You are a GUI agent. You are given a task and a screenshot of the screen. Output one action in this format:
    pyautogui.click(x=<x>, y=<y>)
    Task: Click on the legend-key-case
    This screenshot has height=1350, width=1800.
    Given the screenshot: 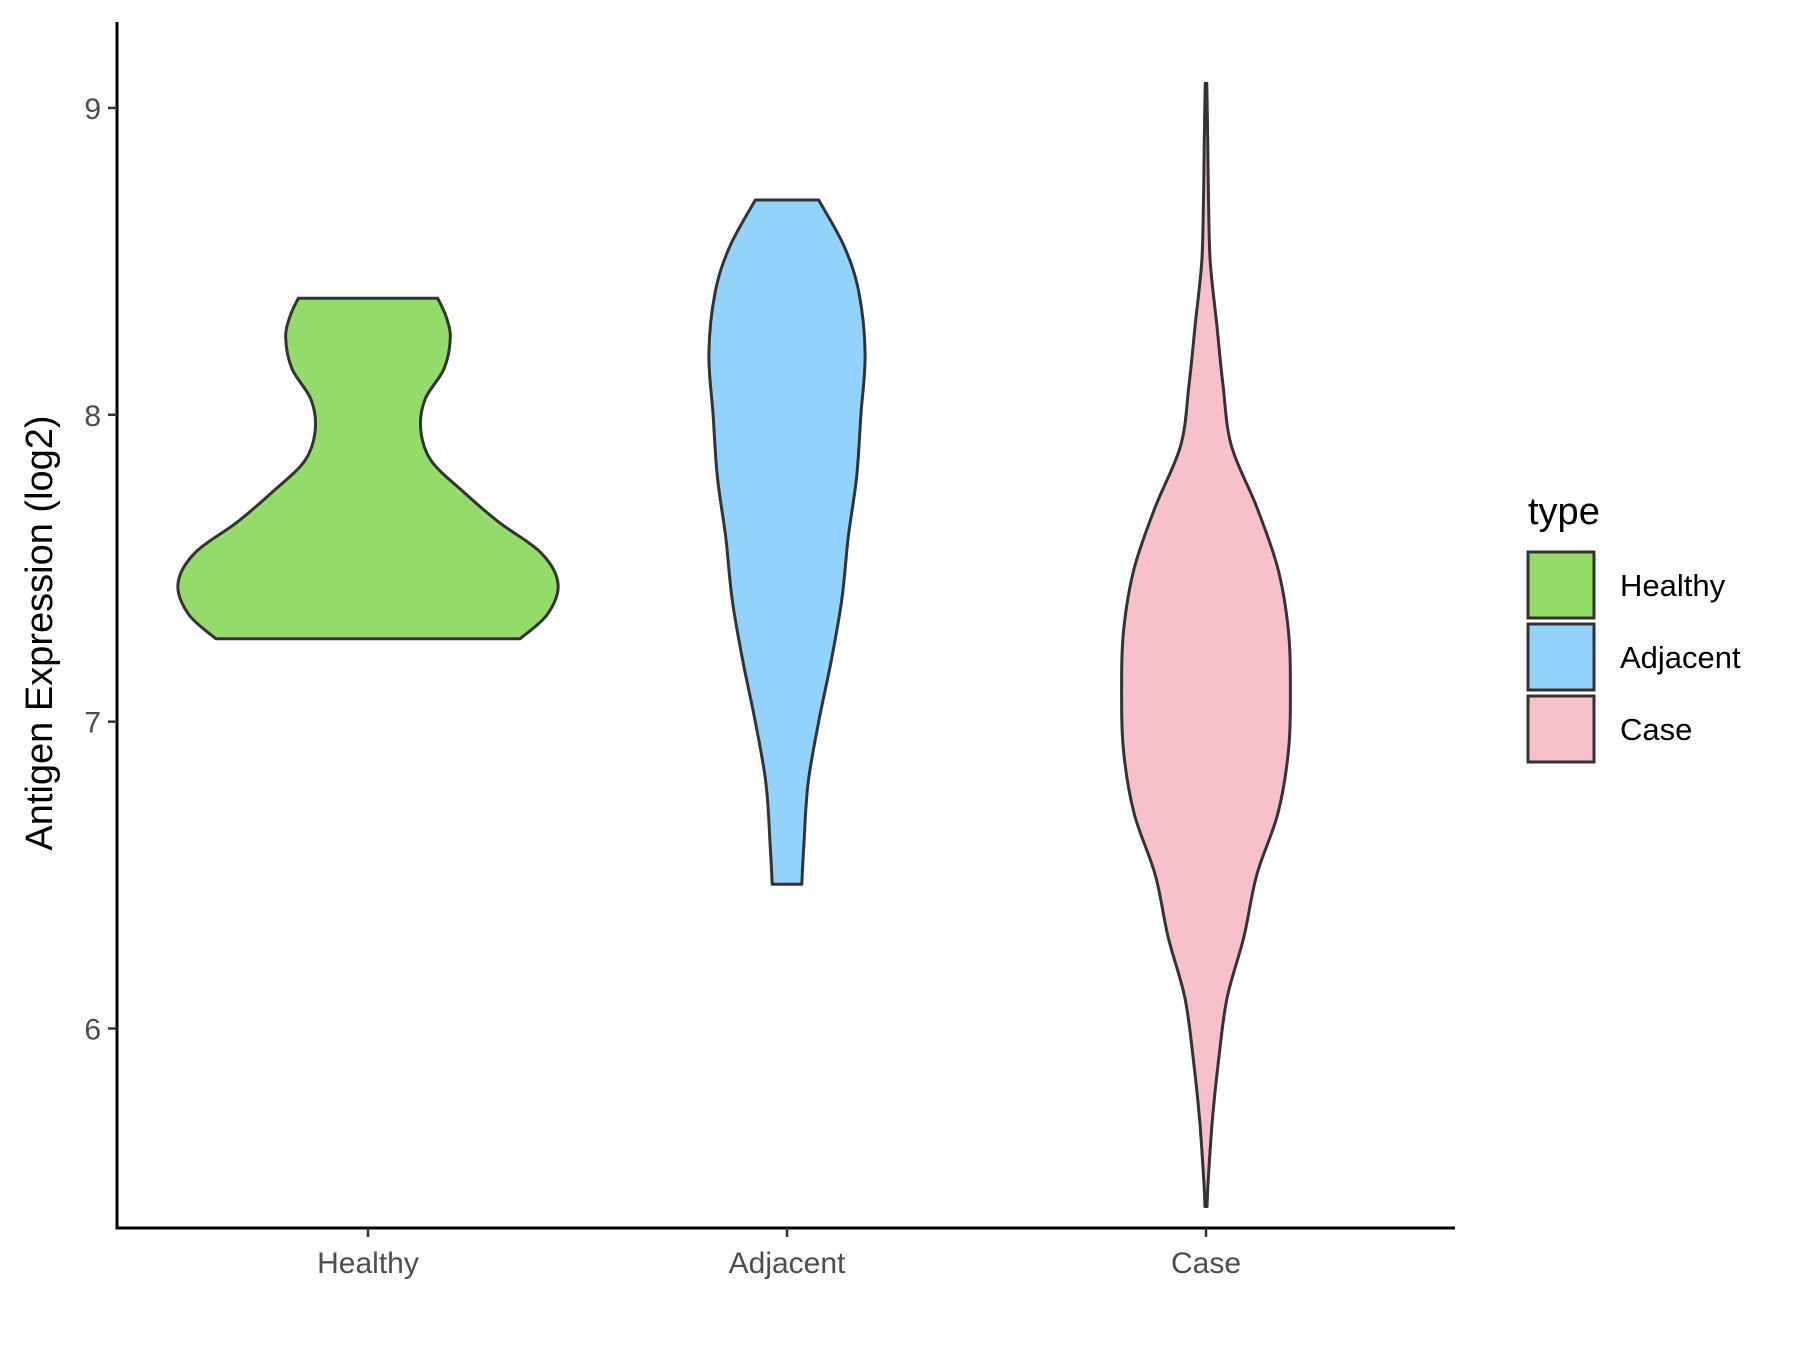 What is the action you would take?
    pyautogui.click(x=1561, y=729)
    